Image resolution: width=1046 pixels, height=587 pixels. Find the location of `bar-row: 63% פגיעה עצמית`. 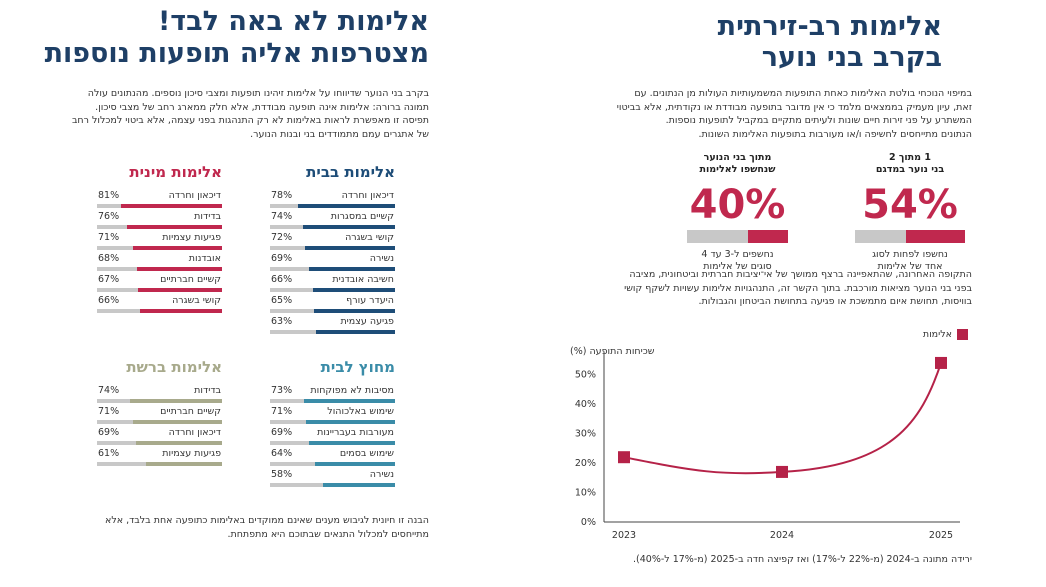

bar-row: 63% פגיעה עצמית is located at coordinates (332, 325).